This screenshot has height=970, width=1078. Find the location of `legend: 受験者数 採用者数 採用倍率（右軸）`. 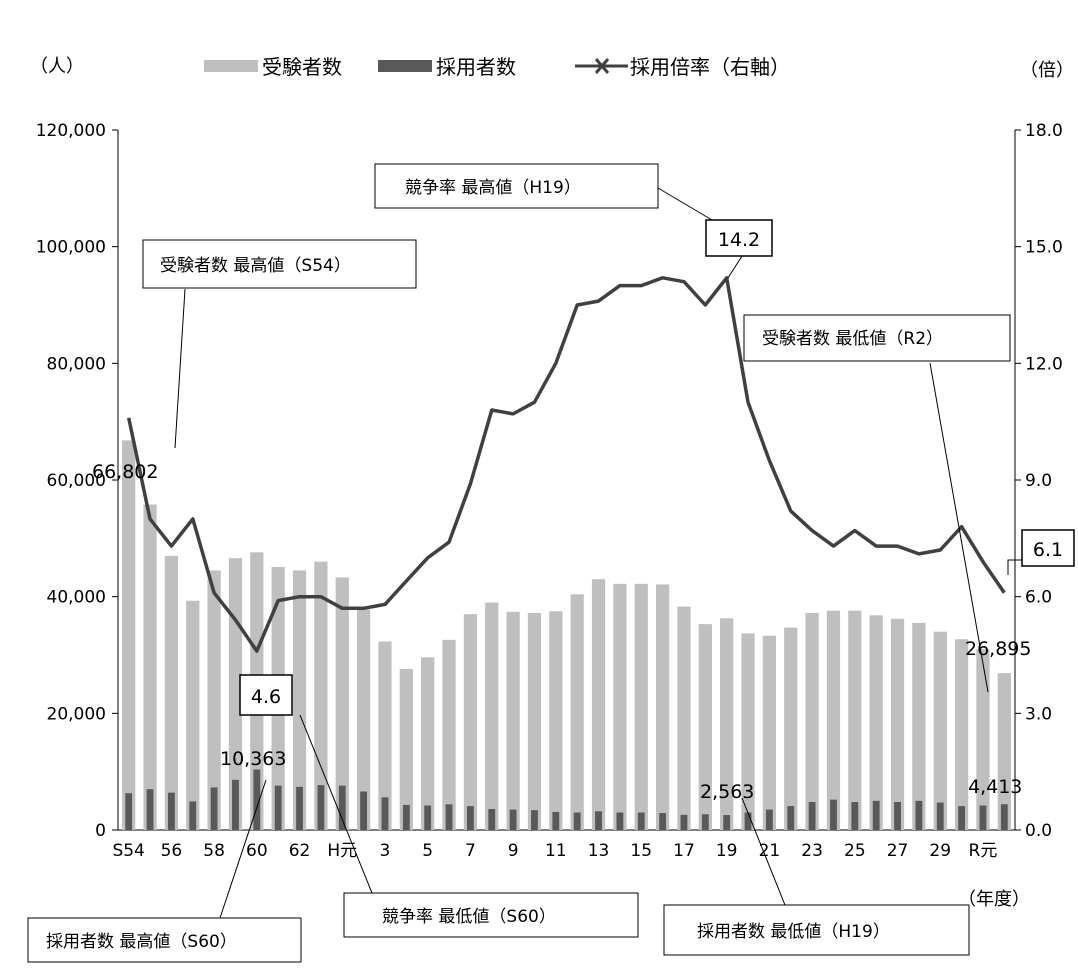

legend: 受験者数 採用者数 採用倍率（右軸） is located at coordinates (497, 67).